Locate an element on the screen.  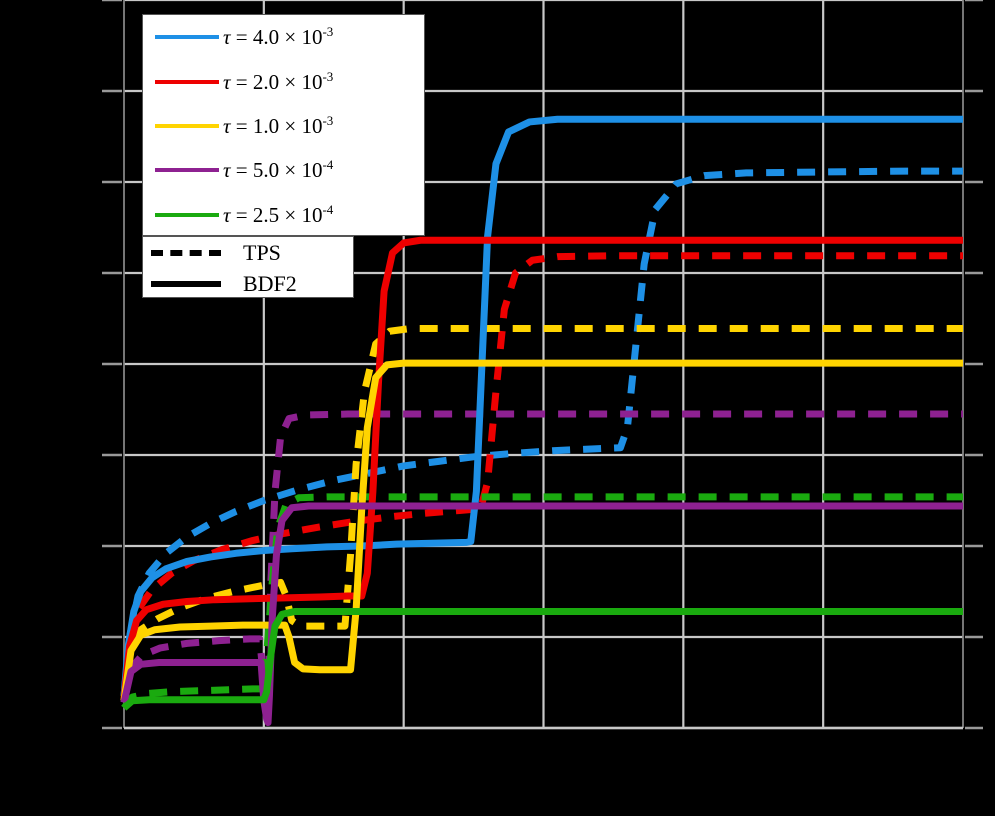
legend-label-tau-2.0e-3: τ = 2.0 × 10-3 is located at coordinates (278, 81).